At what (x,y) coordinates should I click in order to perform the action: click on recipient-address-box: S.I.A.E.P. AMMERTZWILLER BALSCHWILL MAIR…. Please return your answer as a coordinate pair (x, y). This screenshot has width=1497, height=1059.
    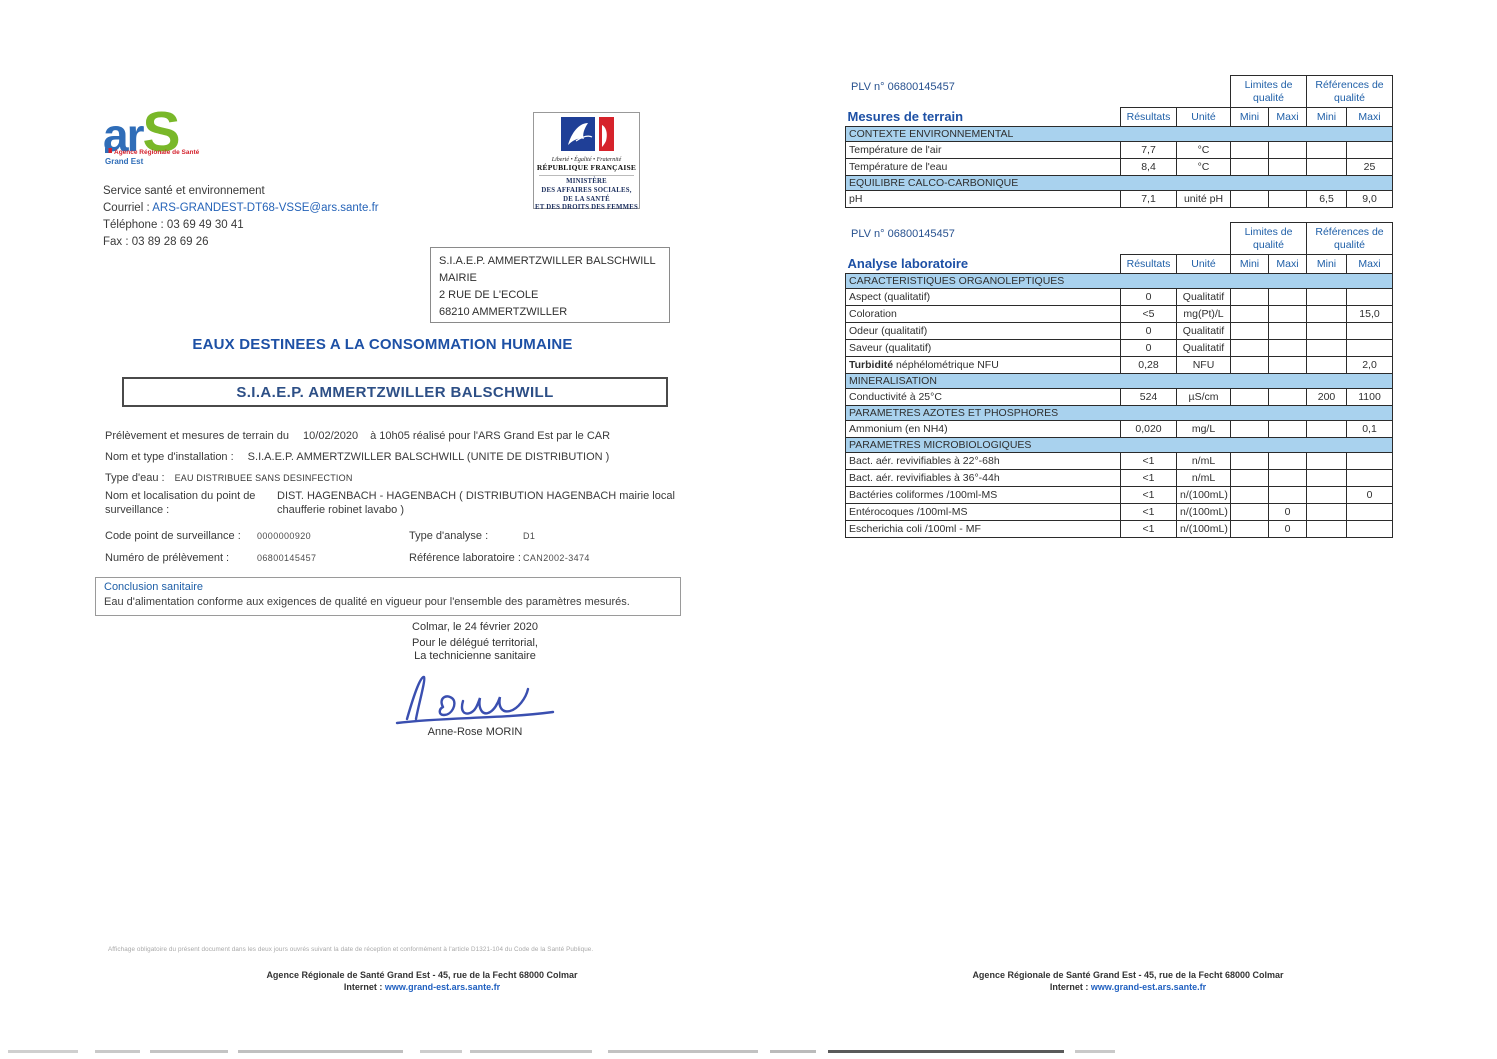
    Looking at the image, I should click on (550, 285).